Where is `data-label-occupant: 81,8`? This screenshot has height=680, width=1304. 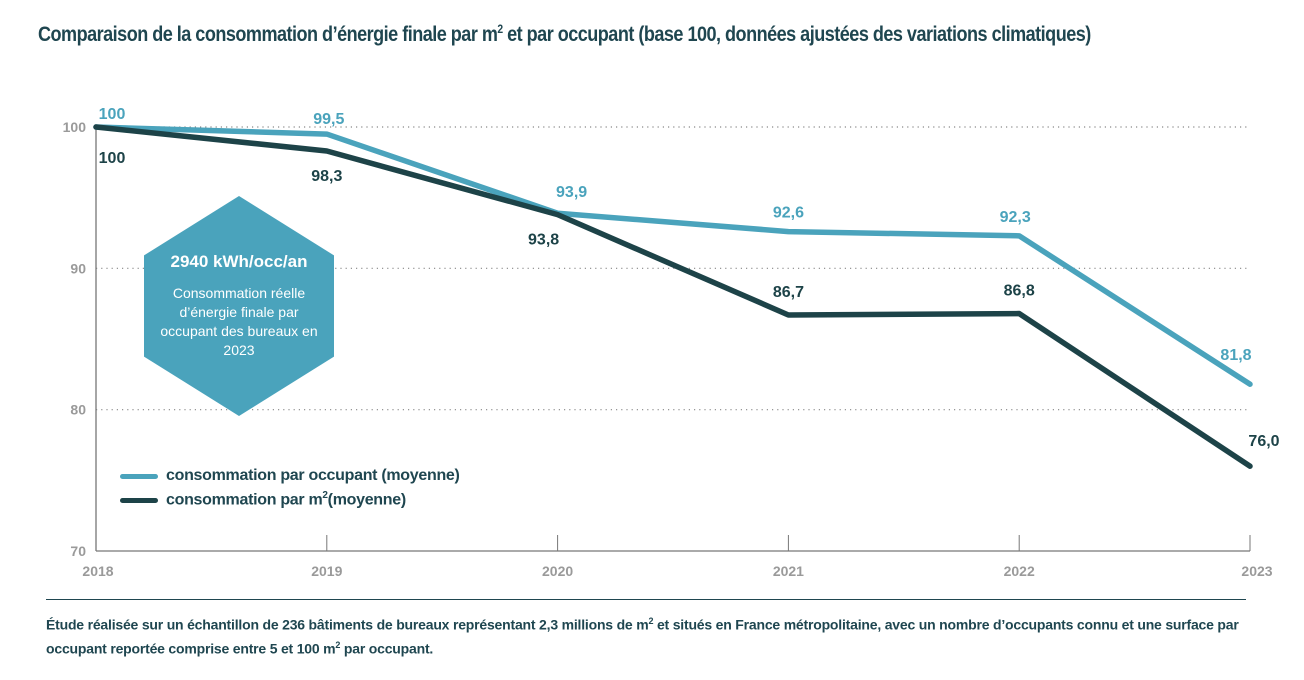 data-label-occupant: 81,8 is located at coordinates (1235, 355).